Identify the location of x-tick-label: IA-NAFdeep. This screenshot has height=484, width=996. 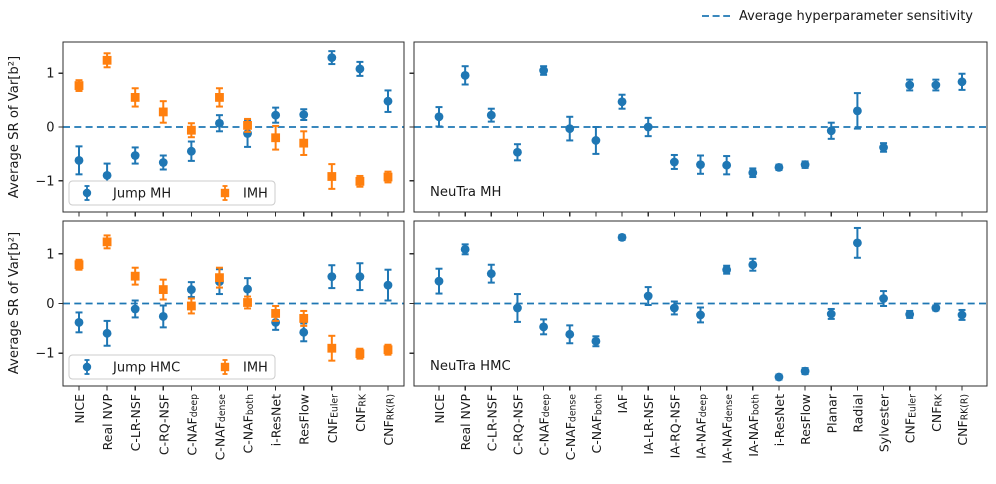
(701, 426).